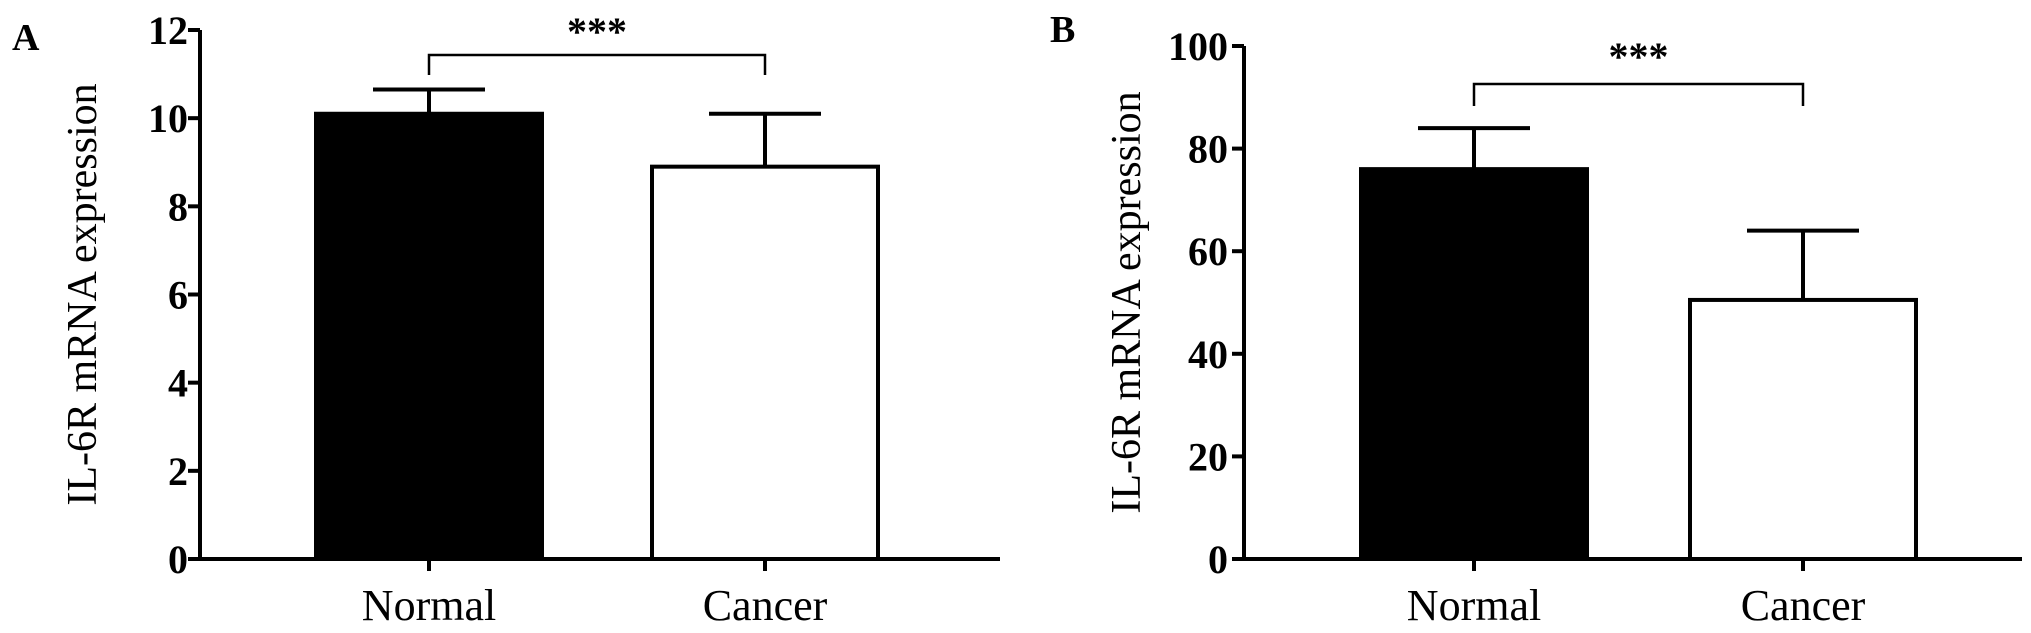 The width and height of the screenshot is (2031, 633). What do you see at coordinates (1198, 46) in the screenshot?
I see `y-tick-label: 100` at bounding box center [1198, 46].